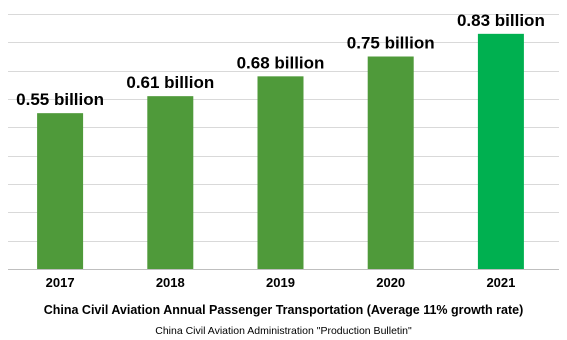  What do you see at coordinates (60, 191) in the screenshot?
I see `bar-2017` at bounding box center [60, 191].